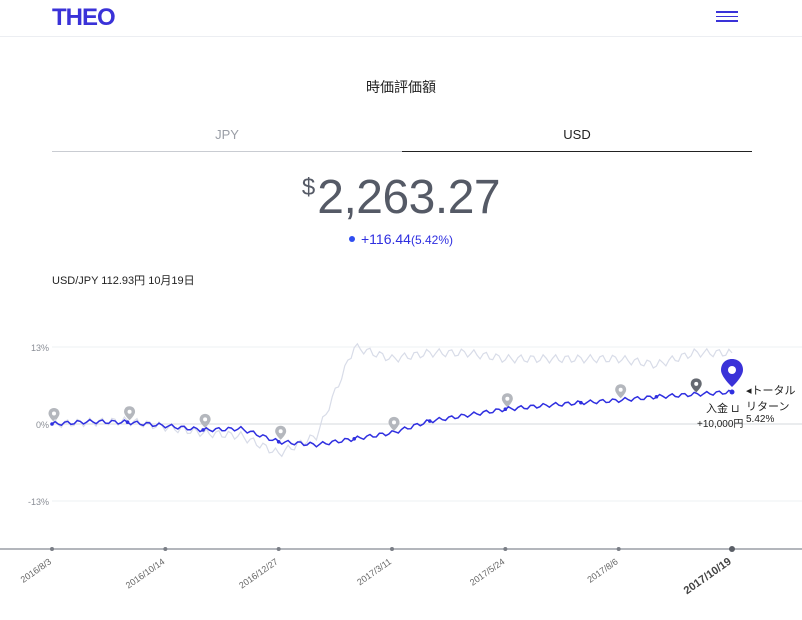 The image size is (802, 620). What do you see at coordinates (727, 18) in the screenshot?
I see `hamburger-menu-icon` at bounding box center [727, 18].